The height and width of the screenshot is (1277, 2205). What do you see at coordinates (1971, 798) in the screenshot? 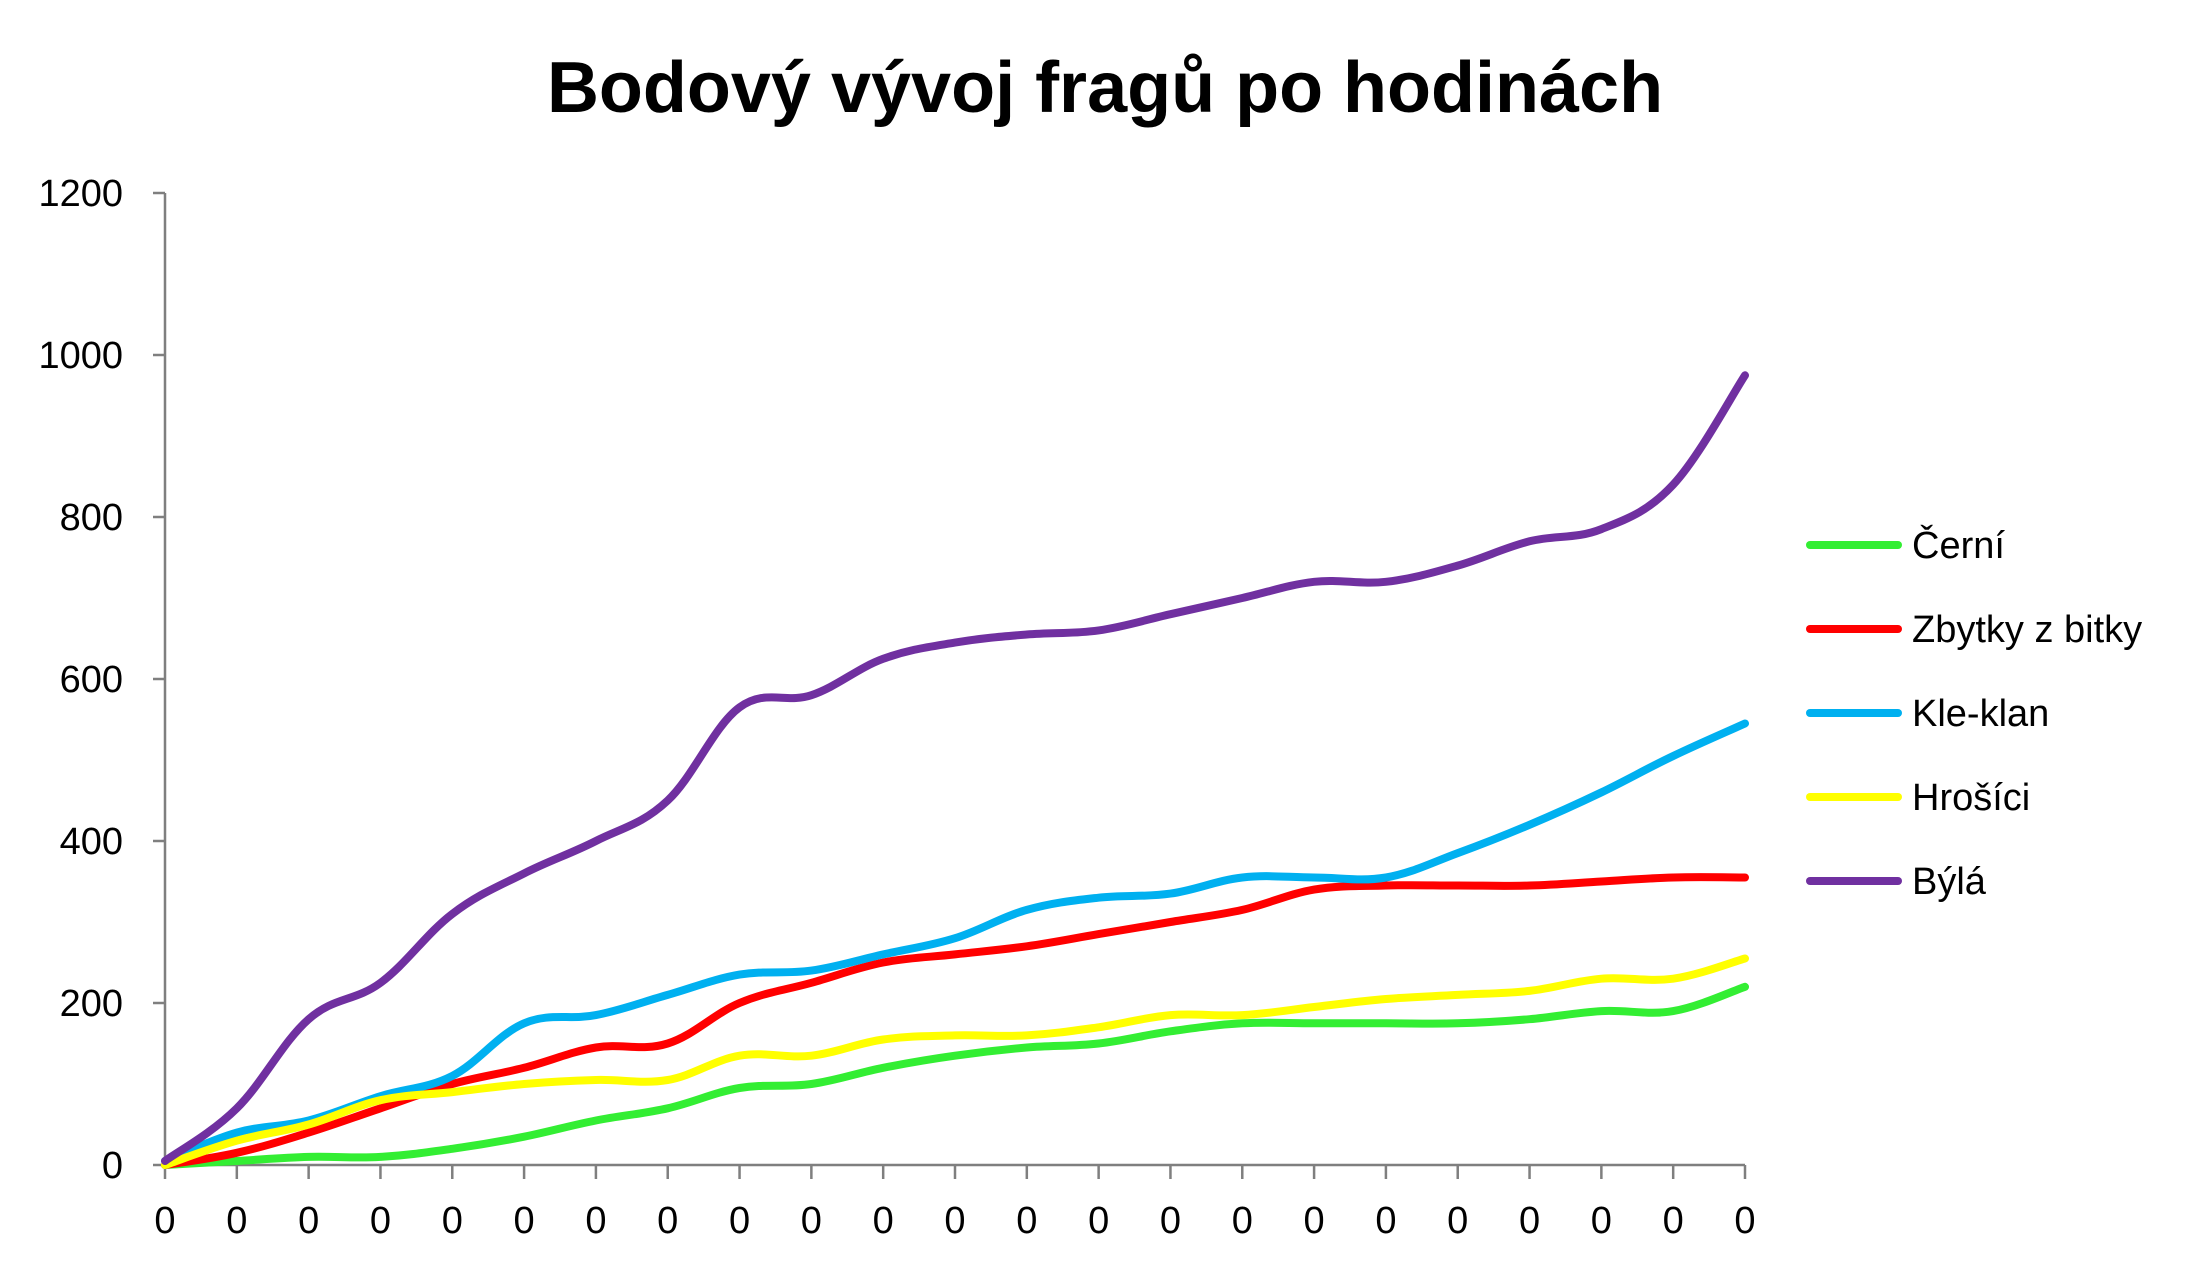
I see `legend-label: Hrošíci` at bounding box center [1971, 798].